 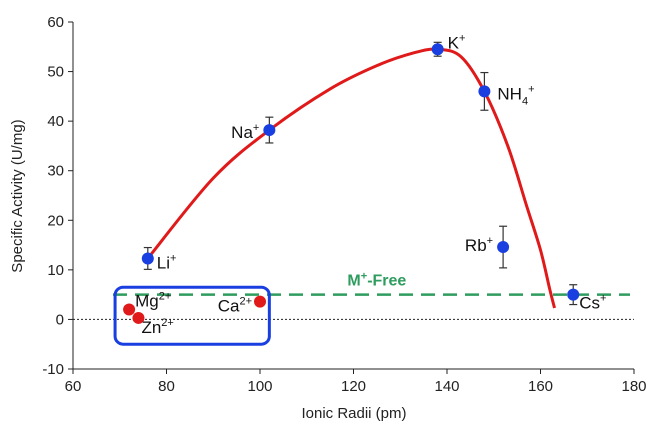 What do you see at coordinates (479, 245) in the screenshot?
I see `label-rb: Rb+` at bounding box center [479, 245].